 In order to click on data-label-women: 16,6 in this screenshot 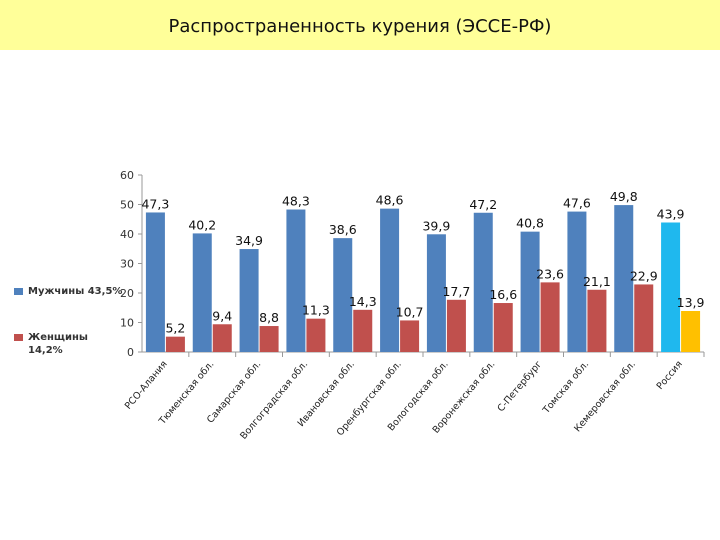, I will do `click(503, 294)`.